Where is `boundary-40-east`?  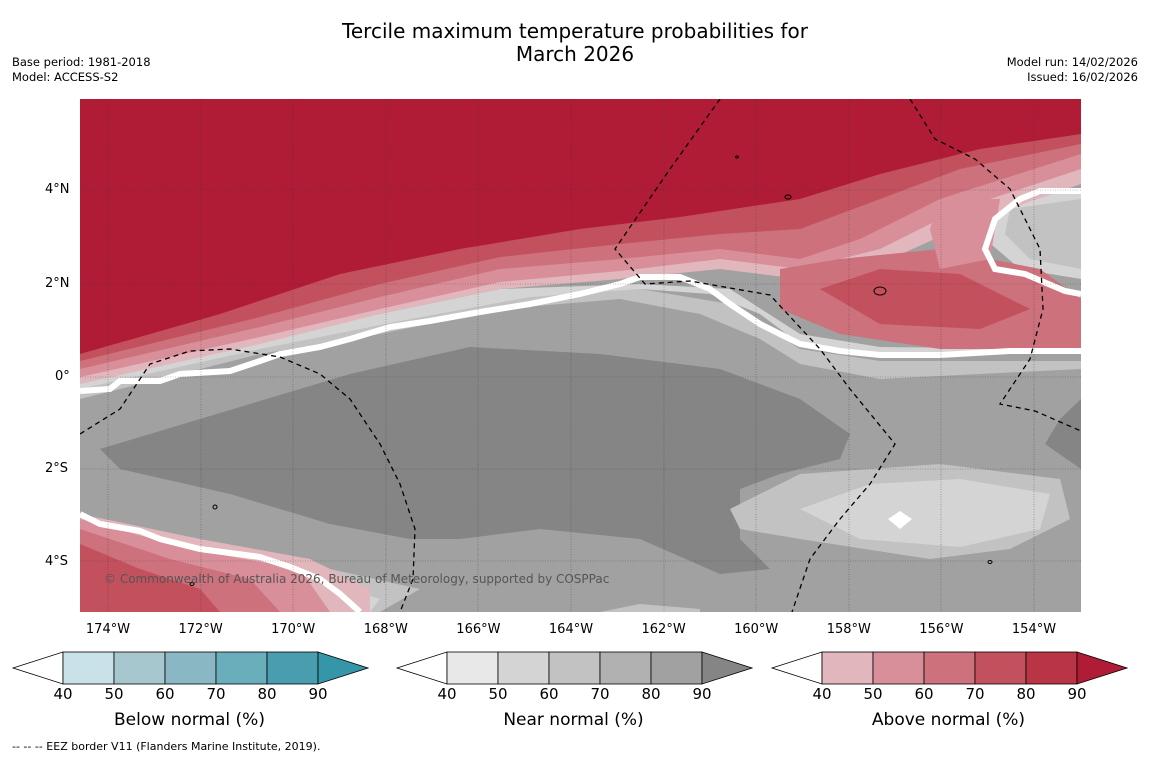 boundary-40-east is located at coordinates (1031, 242).